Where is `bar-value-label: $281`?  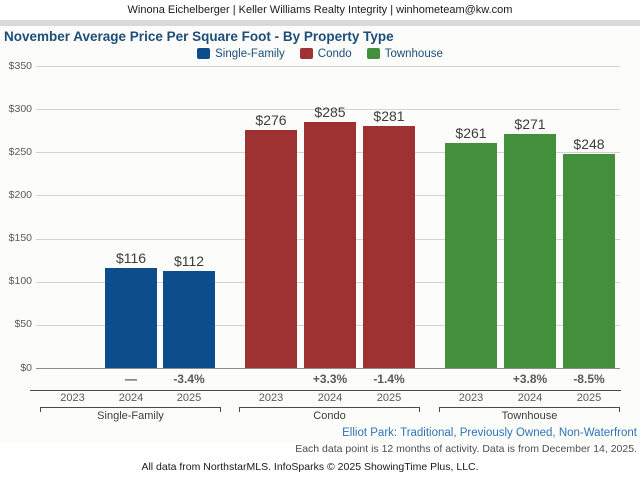 bar-value-label: $281 is located at coordinates (389, 115).